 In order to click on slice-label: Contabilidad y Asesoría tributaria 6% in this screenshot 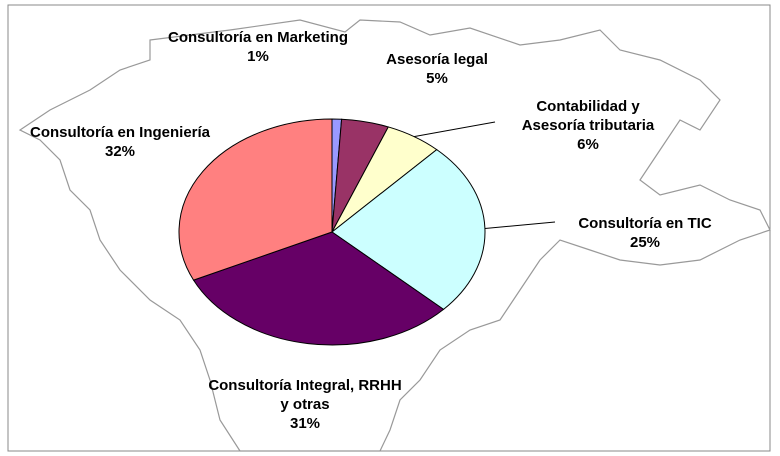, I will do `click(588, 125)`.